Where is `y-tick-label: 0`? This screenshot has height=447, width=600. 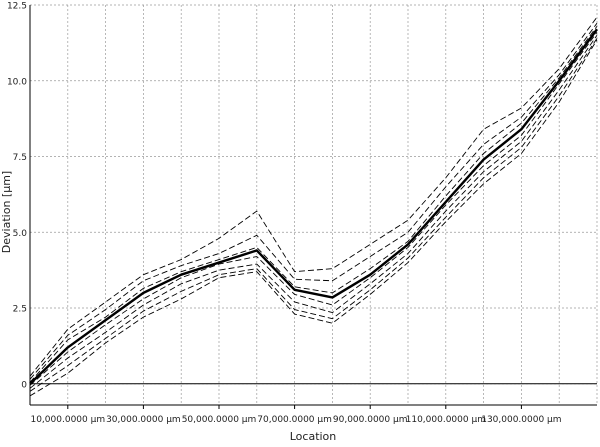 y-tick-label: 0 is located at coordinates (24, 385).